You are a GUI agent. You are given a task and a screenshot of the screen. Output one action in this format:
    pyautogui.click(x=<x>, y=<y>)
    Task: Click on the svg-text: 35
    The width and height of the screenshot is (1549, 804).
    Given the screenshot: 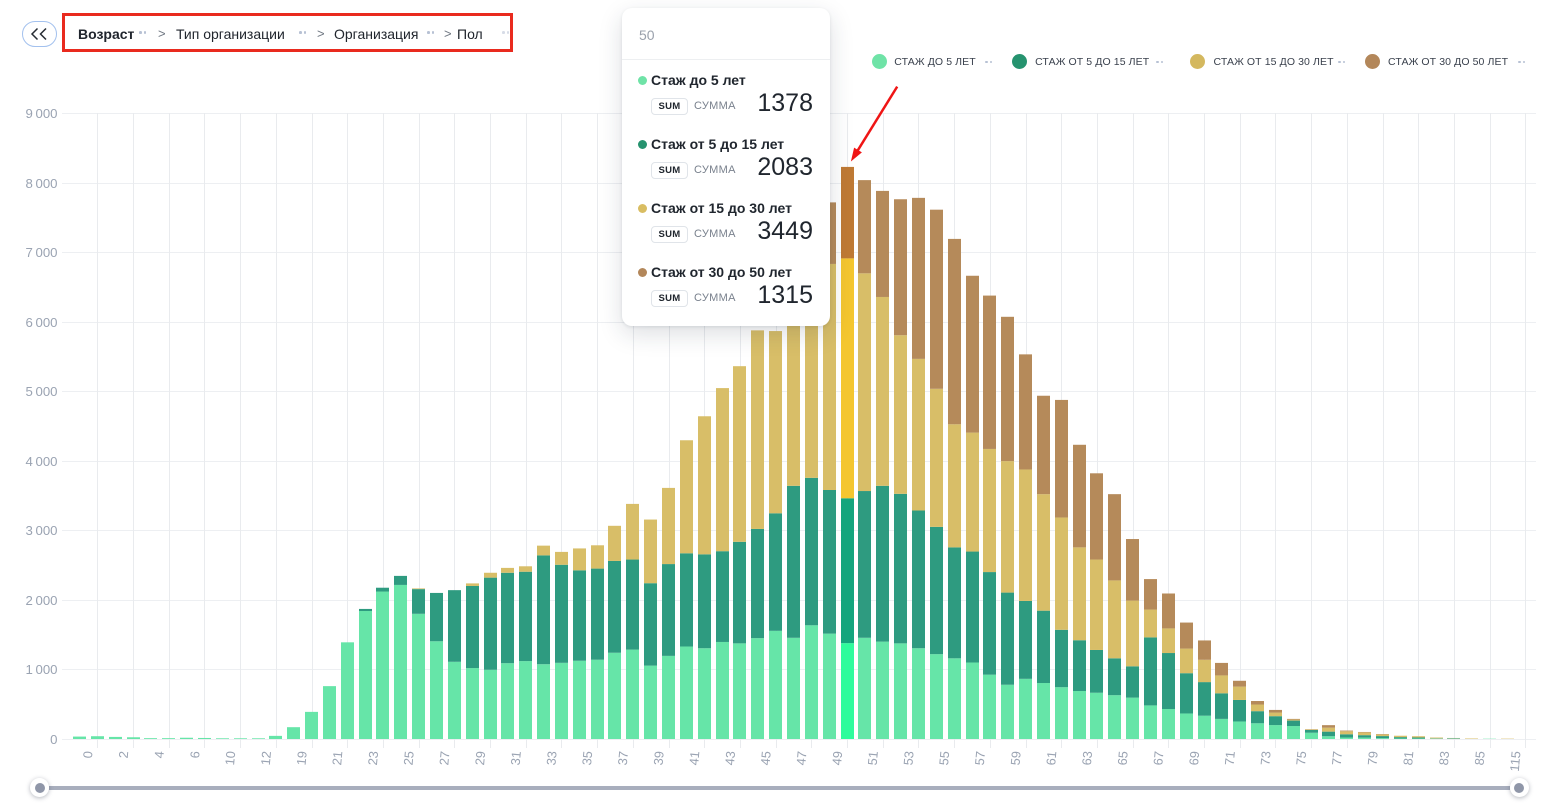 What is the action you would take?
    pyautogui.click(x=587, y=757)
    